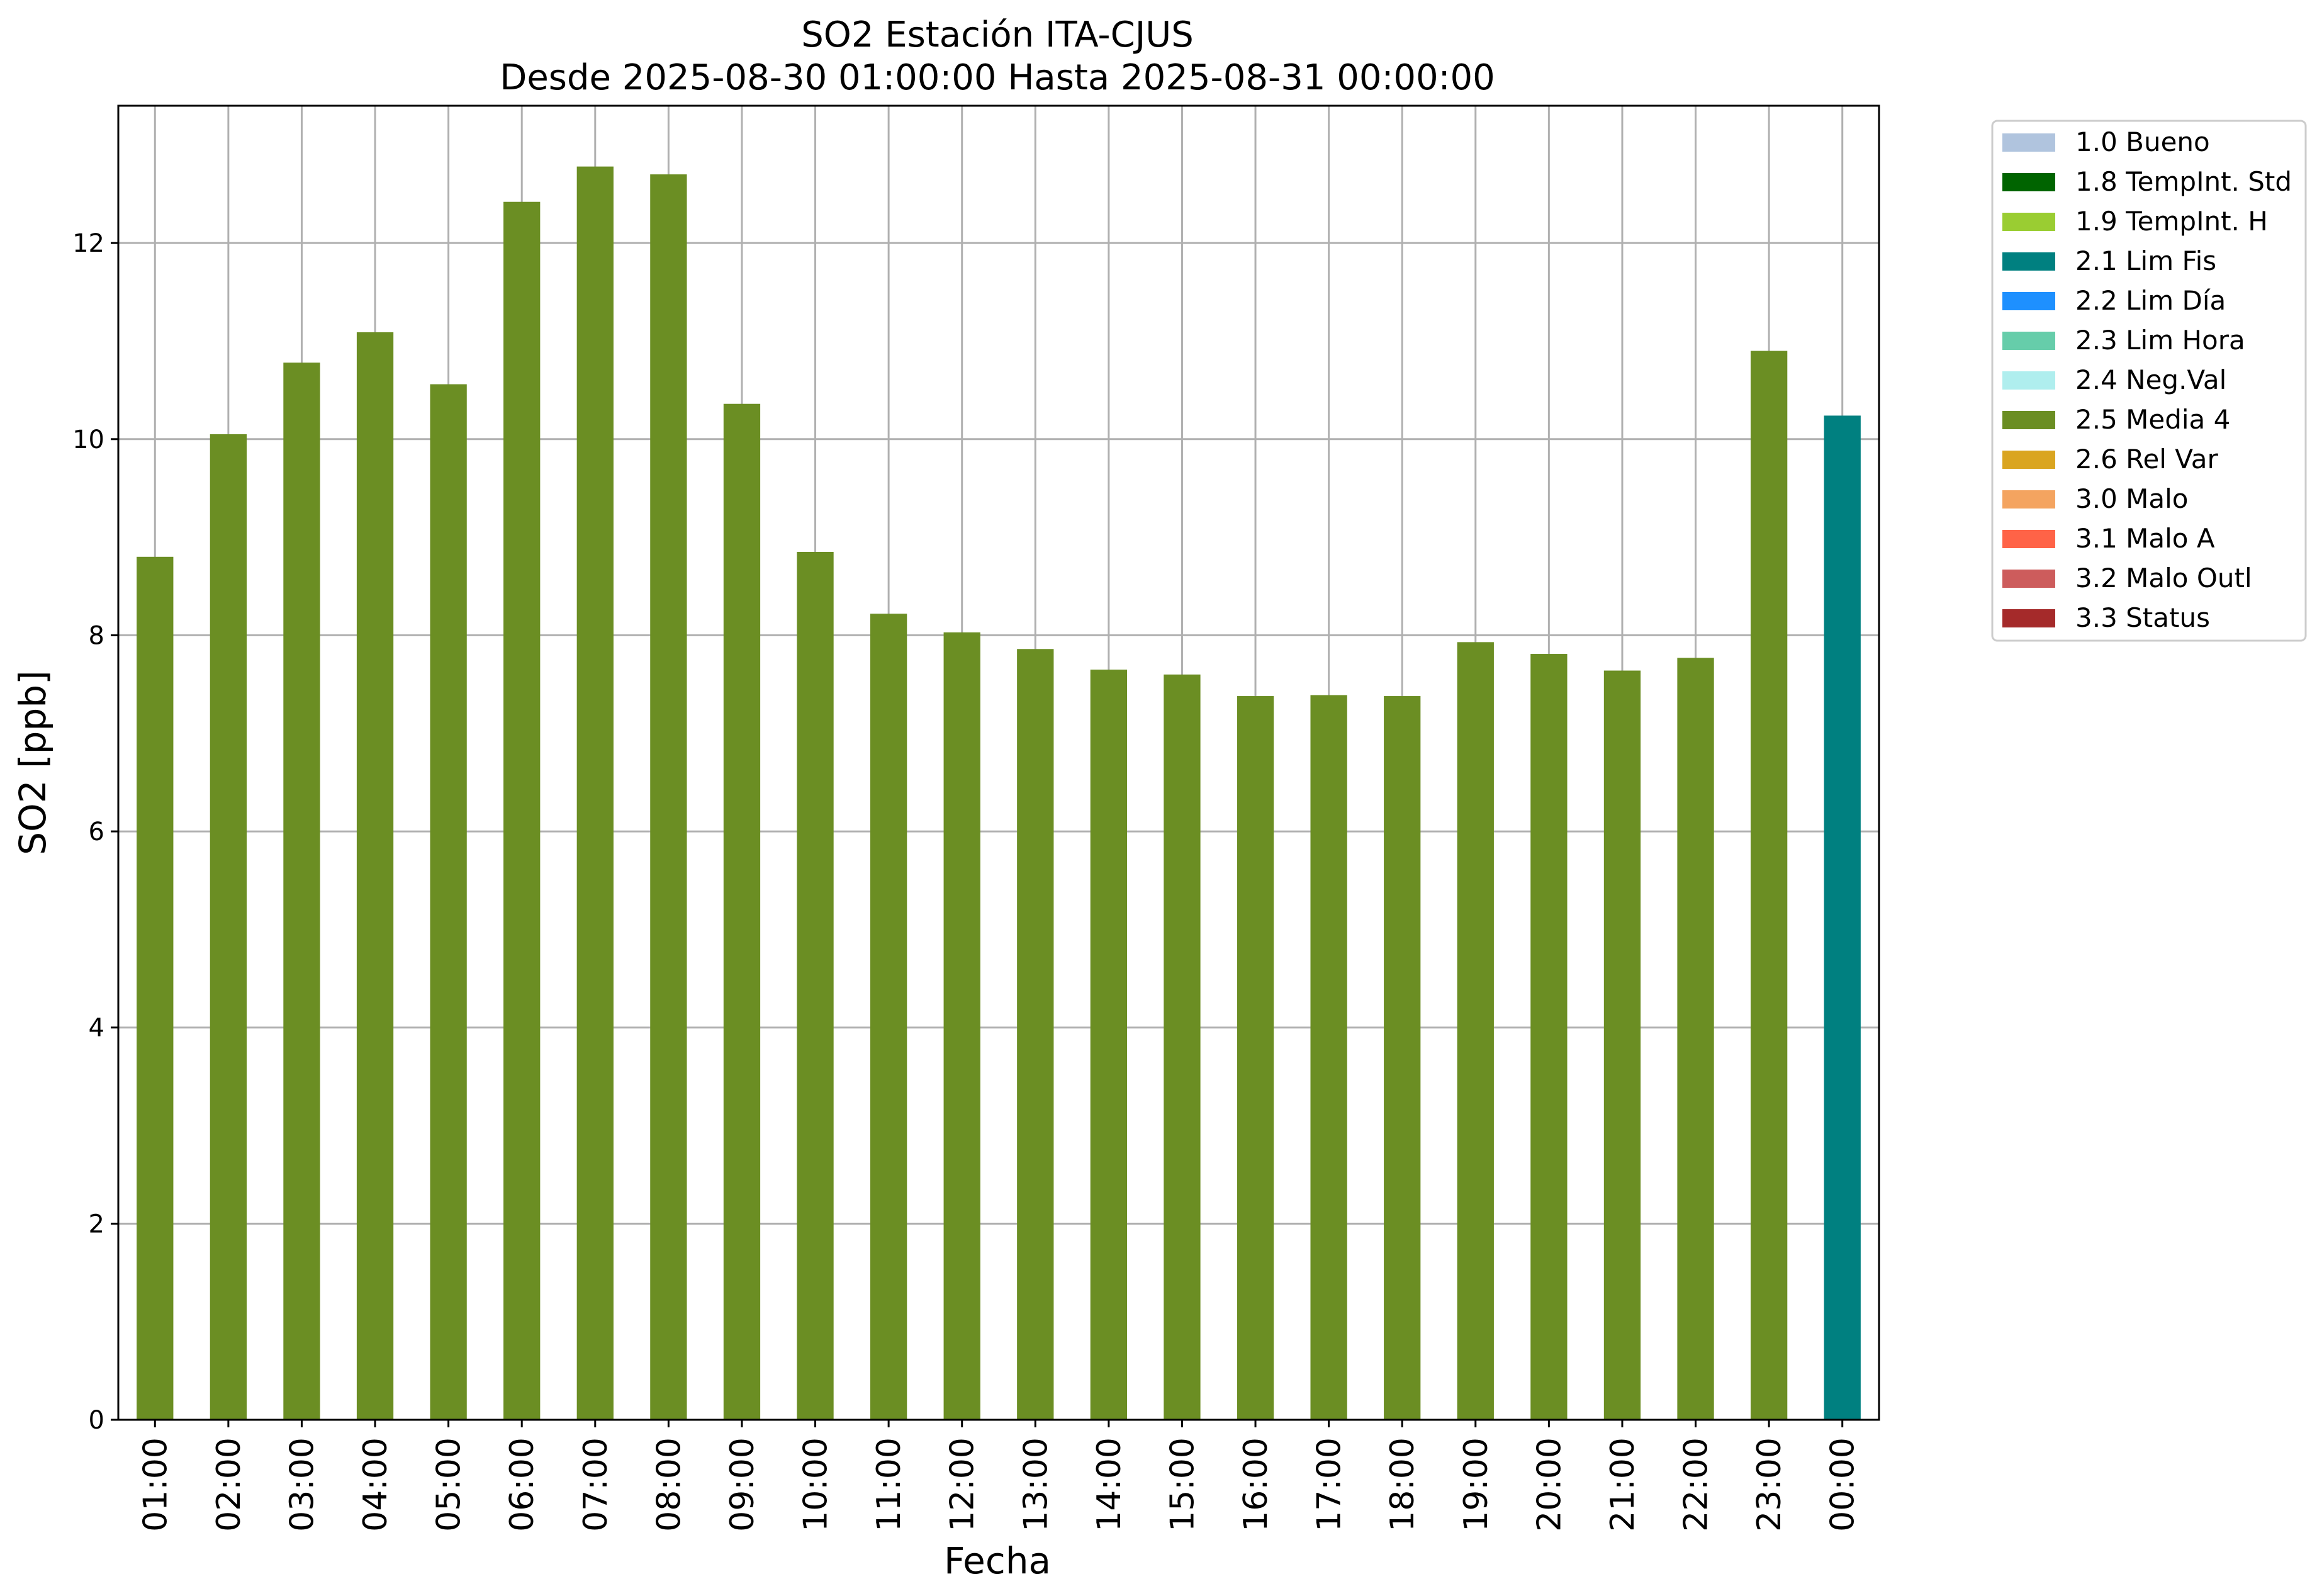 This screenshot has width=2317, height=1596. What do you see at coordinates (596, 1484) in the screenshot?
I see `x-tick-label: 07:00` at bounding box center [596, 1484].